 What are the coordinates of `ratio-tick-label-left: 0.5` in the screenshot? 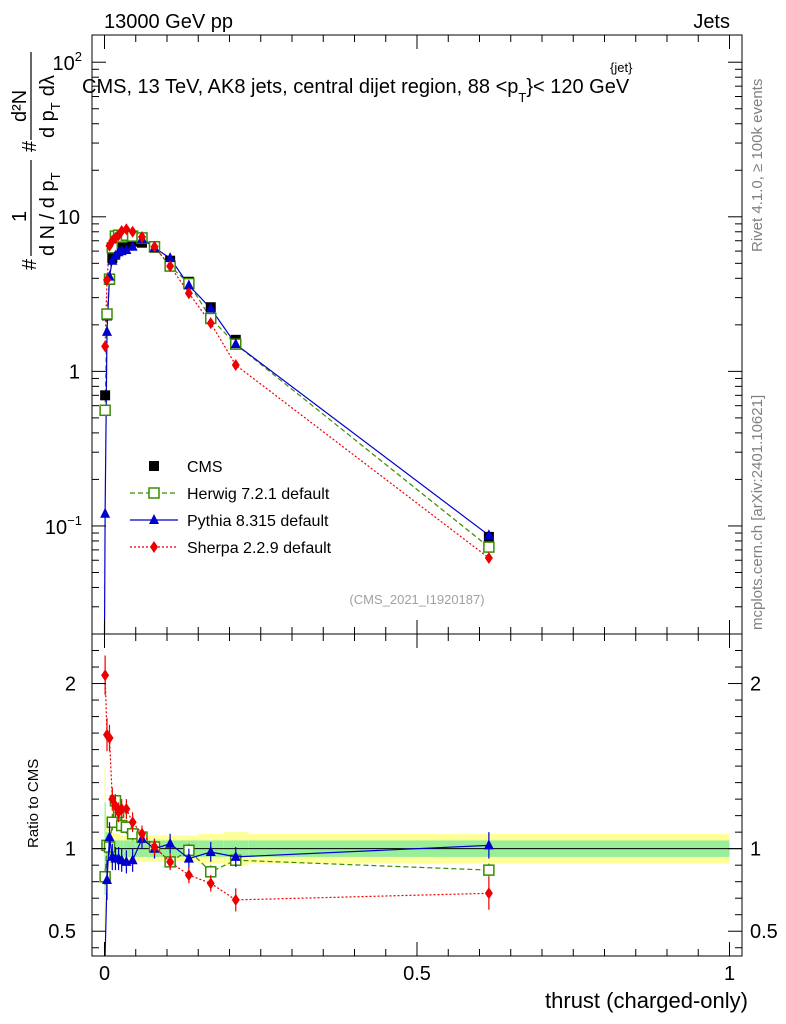 It's located at (62, 932).